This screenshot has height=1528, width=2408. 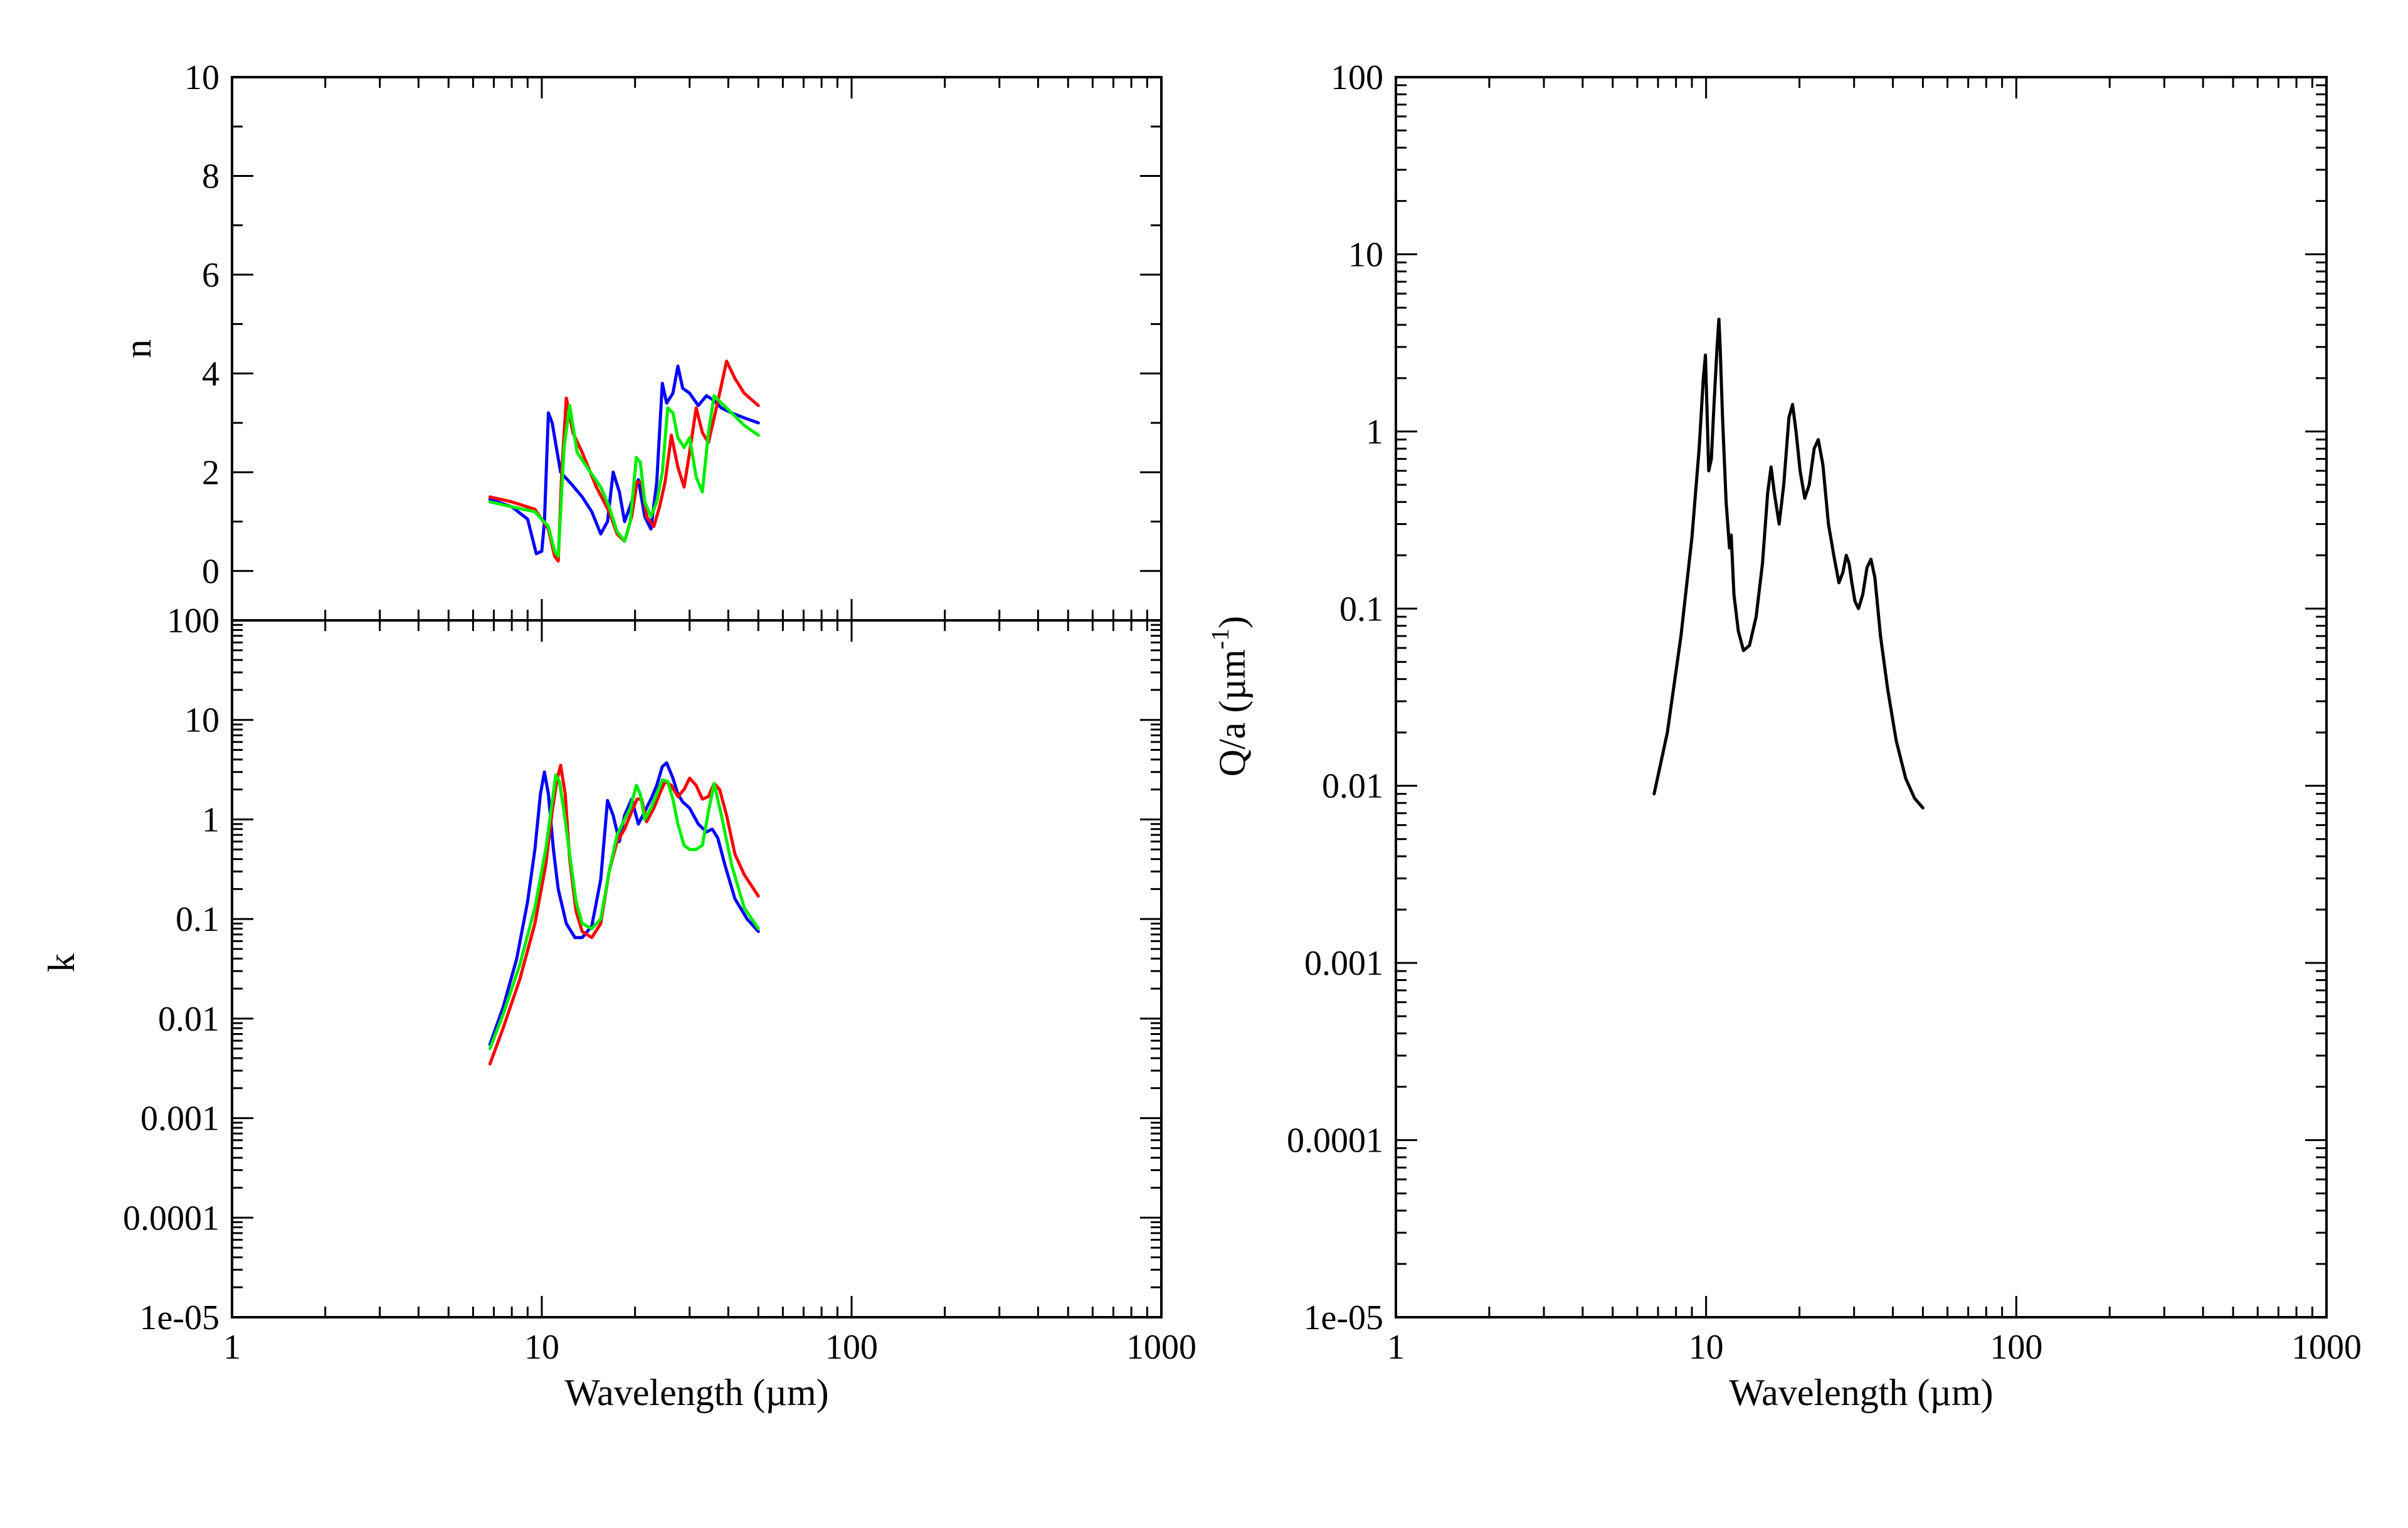 I want to click on plot-frame, so click(x=697, y=349).